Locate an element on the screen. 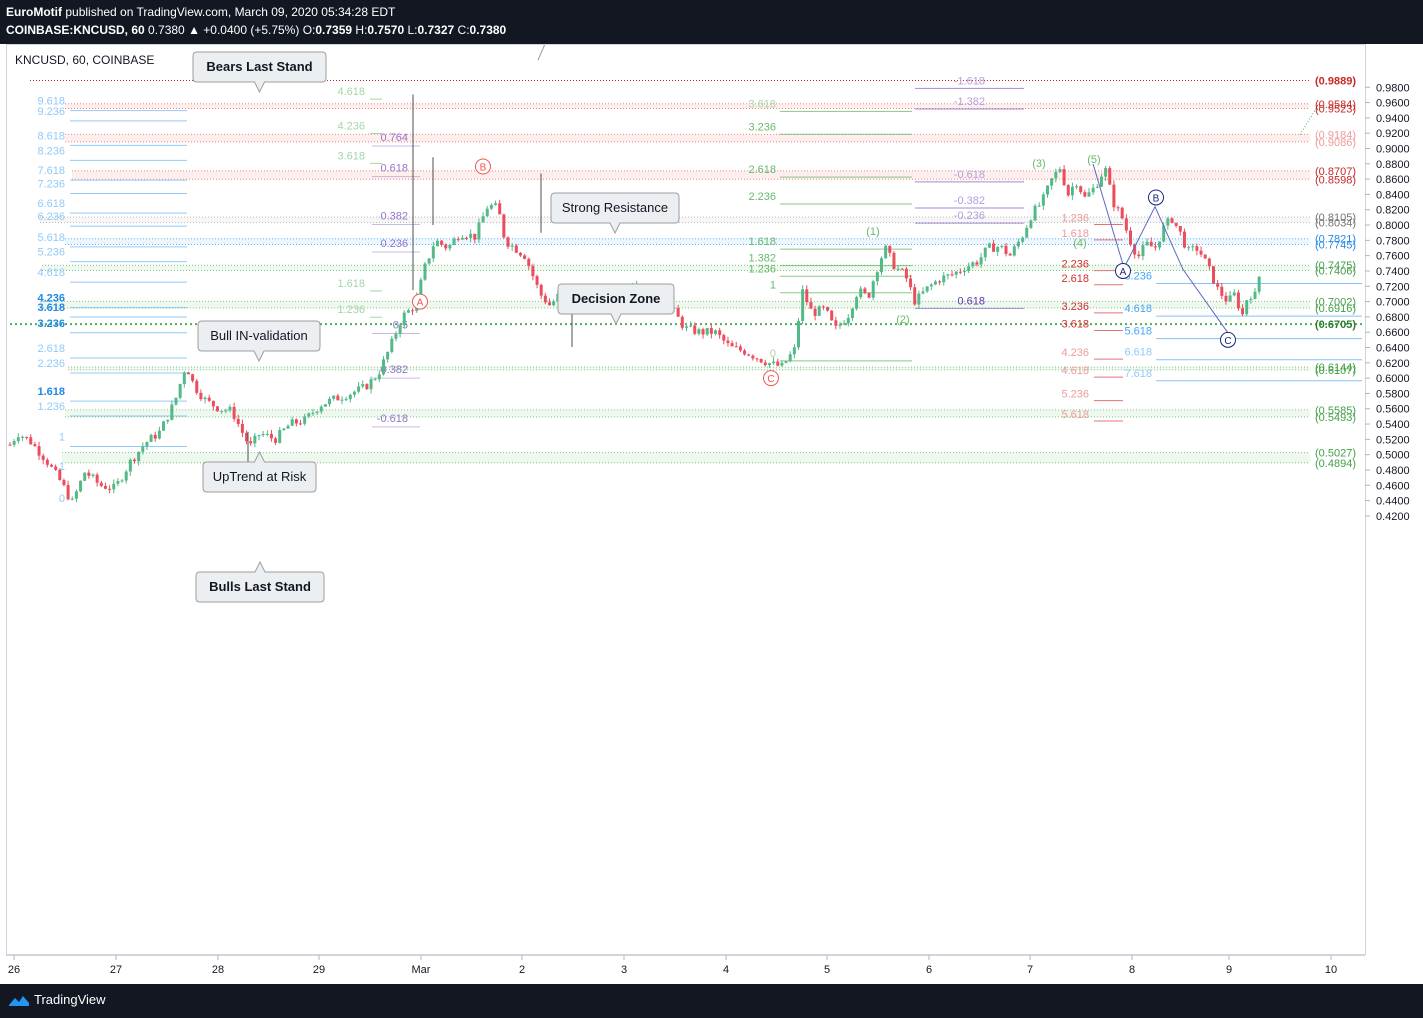  blue-fib-label: 5.618 is located at coordinates (1138, 332).